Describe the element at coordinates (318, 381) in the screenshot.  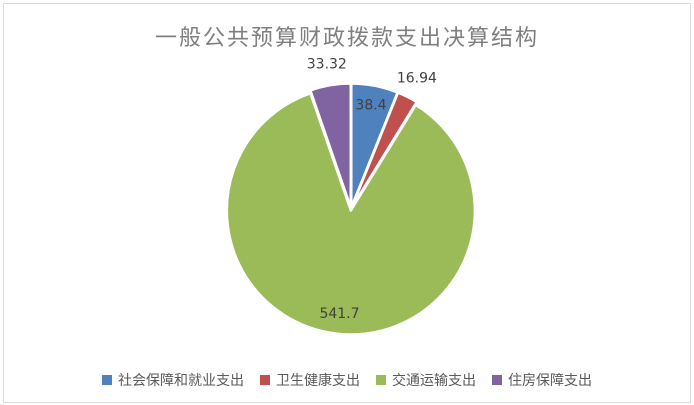
I see `legend-label: 卫生健康支出` at that location.